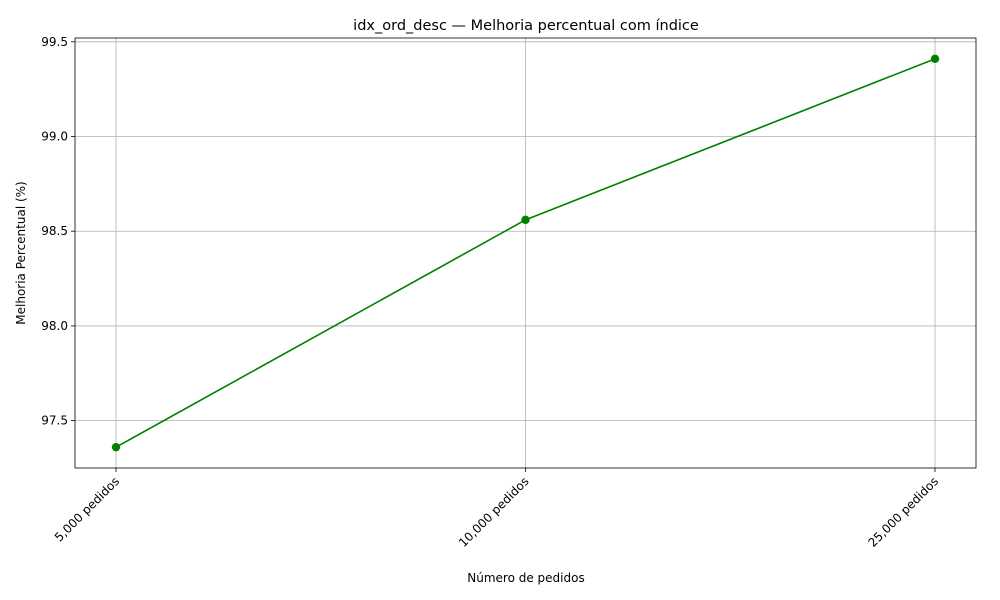 The image size is (1000, 600). Describe the element at coordinates (54, 421) in the screenshot. I see `y-tick-label: 97.5` at that location.